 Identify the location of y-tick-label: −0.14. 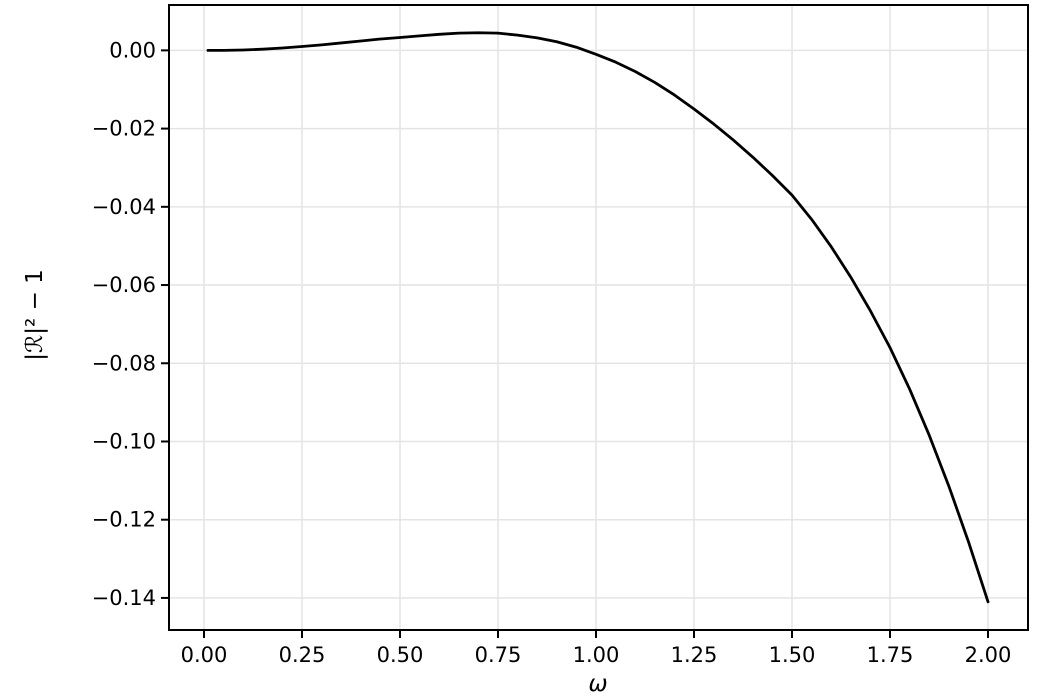
(124, 598).